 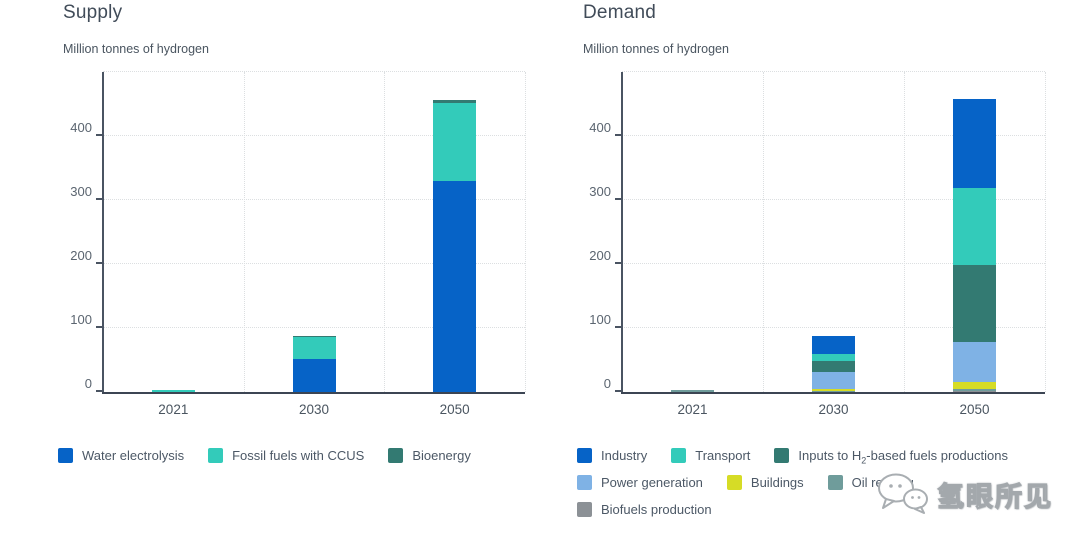 What do you see at coordinates (833, 345) in the screenshot?
I see `bar-segment-industry` at bounding box center [833, 345].